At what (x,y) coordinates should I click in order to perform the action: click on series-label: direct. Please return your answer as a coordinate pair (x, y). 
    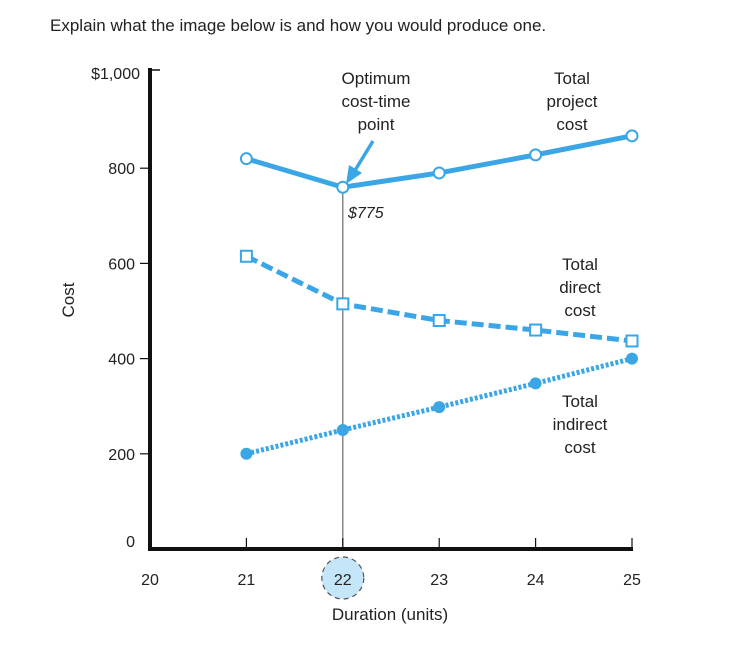
    Looking at the image, I should click on (580, 287).